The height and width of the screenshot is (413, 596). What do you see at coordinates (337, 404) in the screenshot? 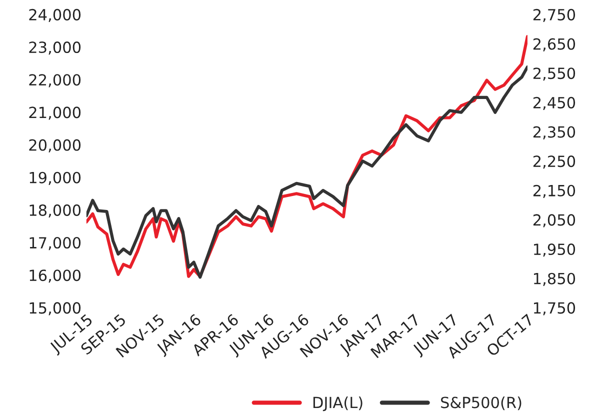
I see `legend-label: DJIA(L)` at bounding box center [337, 404].